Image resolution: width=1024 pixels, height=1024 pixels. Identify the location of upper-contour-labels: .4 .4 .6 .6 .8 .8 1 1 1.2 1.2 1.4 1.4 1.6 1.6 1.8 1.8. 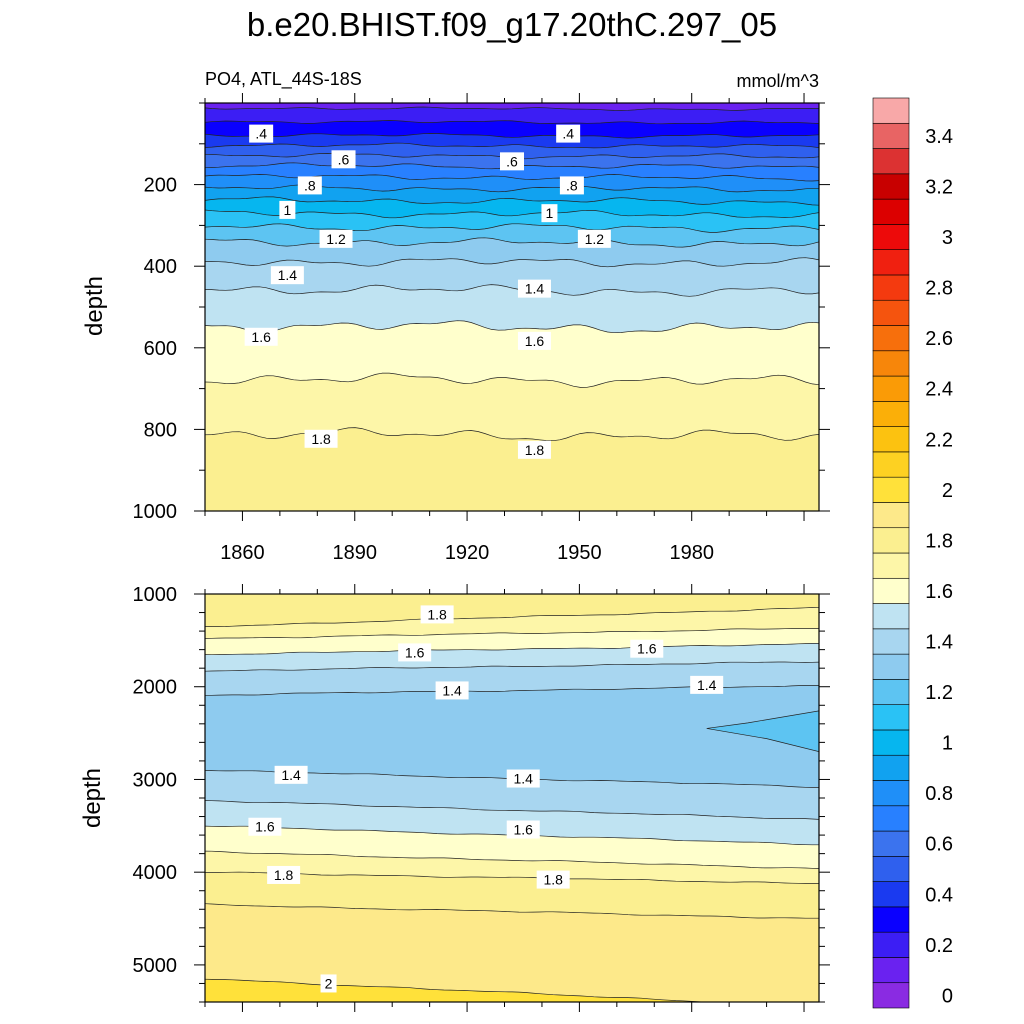
(427, 291).